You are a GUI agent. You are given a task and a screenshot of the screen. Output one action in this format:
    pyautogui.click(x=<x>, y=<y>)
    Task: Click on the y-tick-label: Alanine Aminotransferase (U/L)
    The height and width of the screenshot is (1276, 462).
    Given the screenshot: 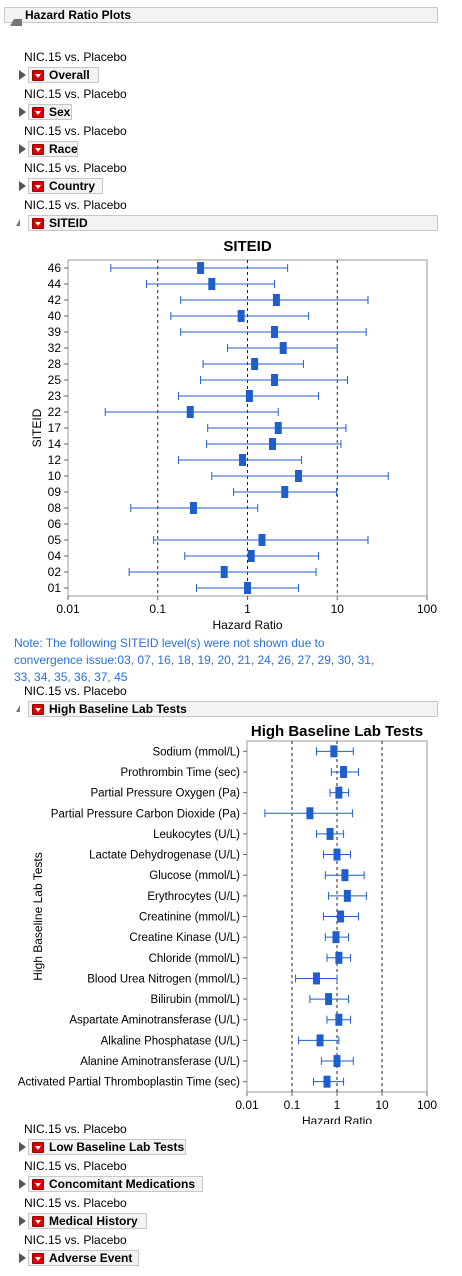 What is the action you would take?
    pyautogui.click(x=160, y=1062)
    